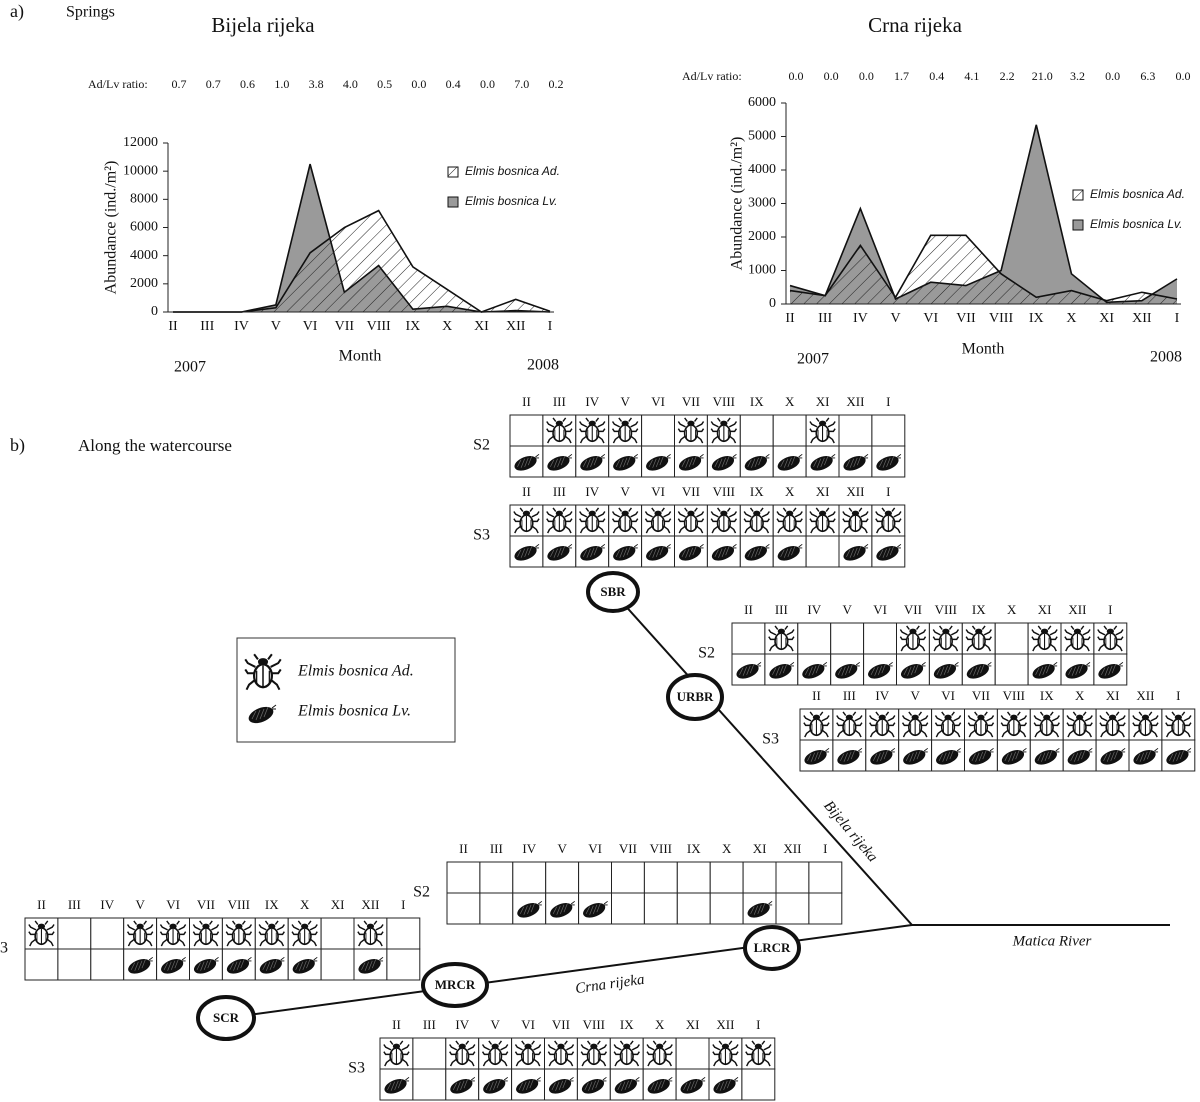 This screenshot has height=1102, width=1200. I want to click on ratio-value: 0.0, so click(1112, 76).